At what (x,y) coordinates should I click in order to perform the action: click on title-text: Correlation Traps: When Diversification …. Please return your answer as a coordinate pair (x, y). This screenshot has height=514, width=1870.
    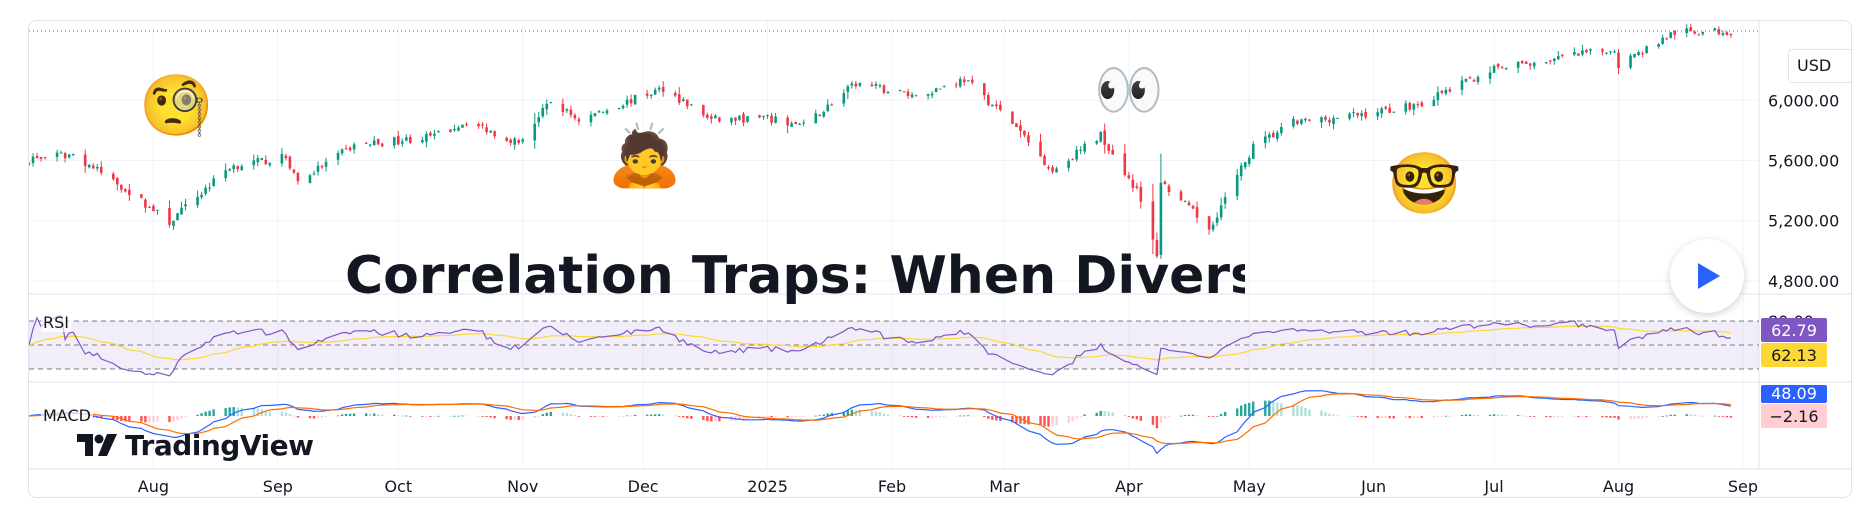
    Looking at the image, I should click on (795, 276).